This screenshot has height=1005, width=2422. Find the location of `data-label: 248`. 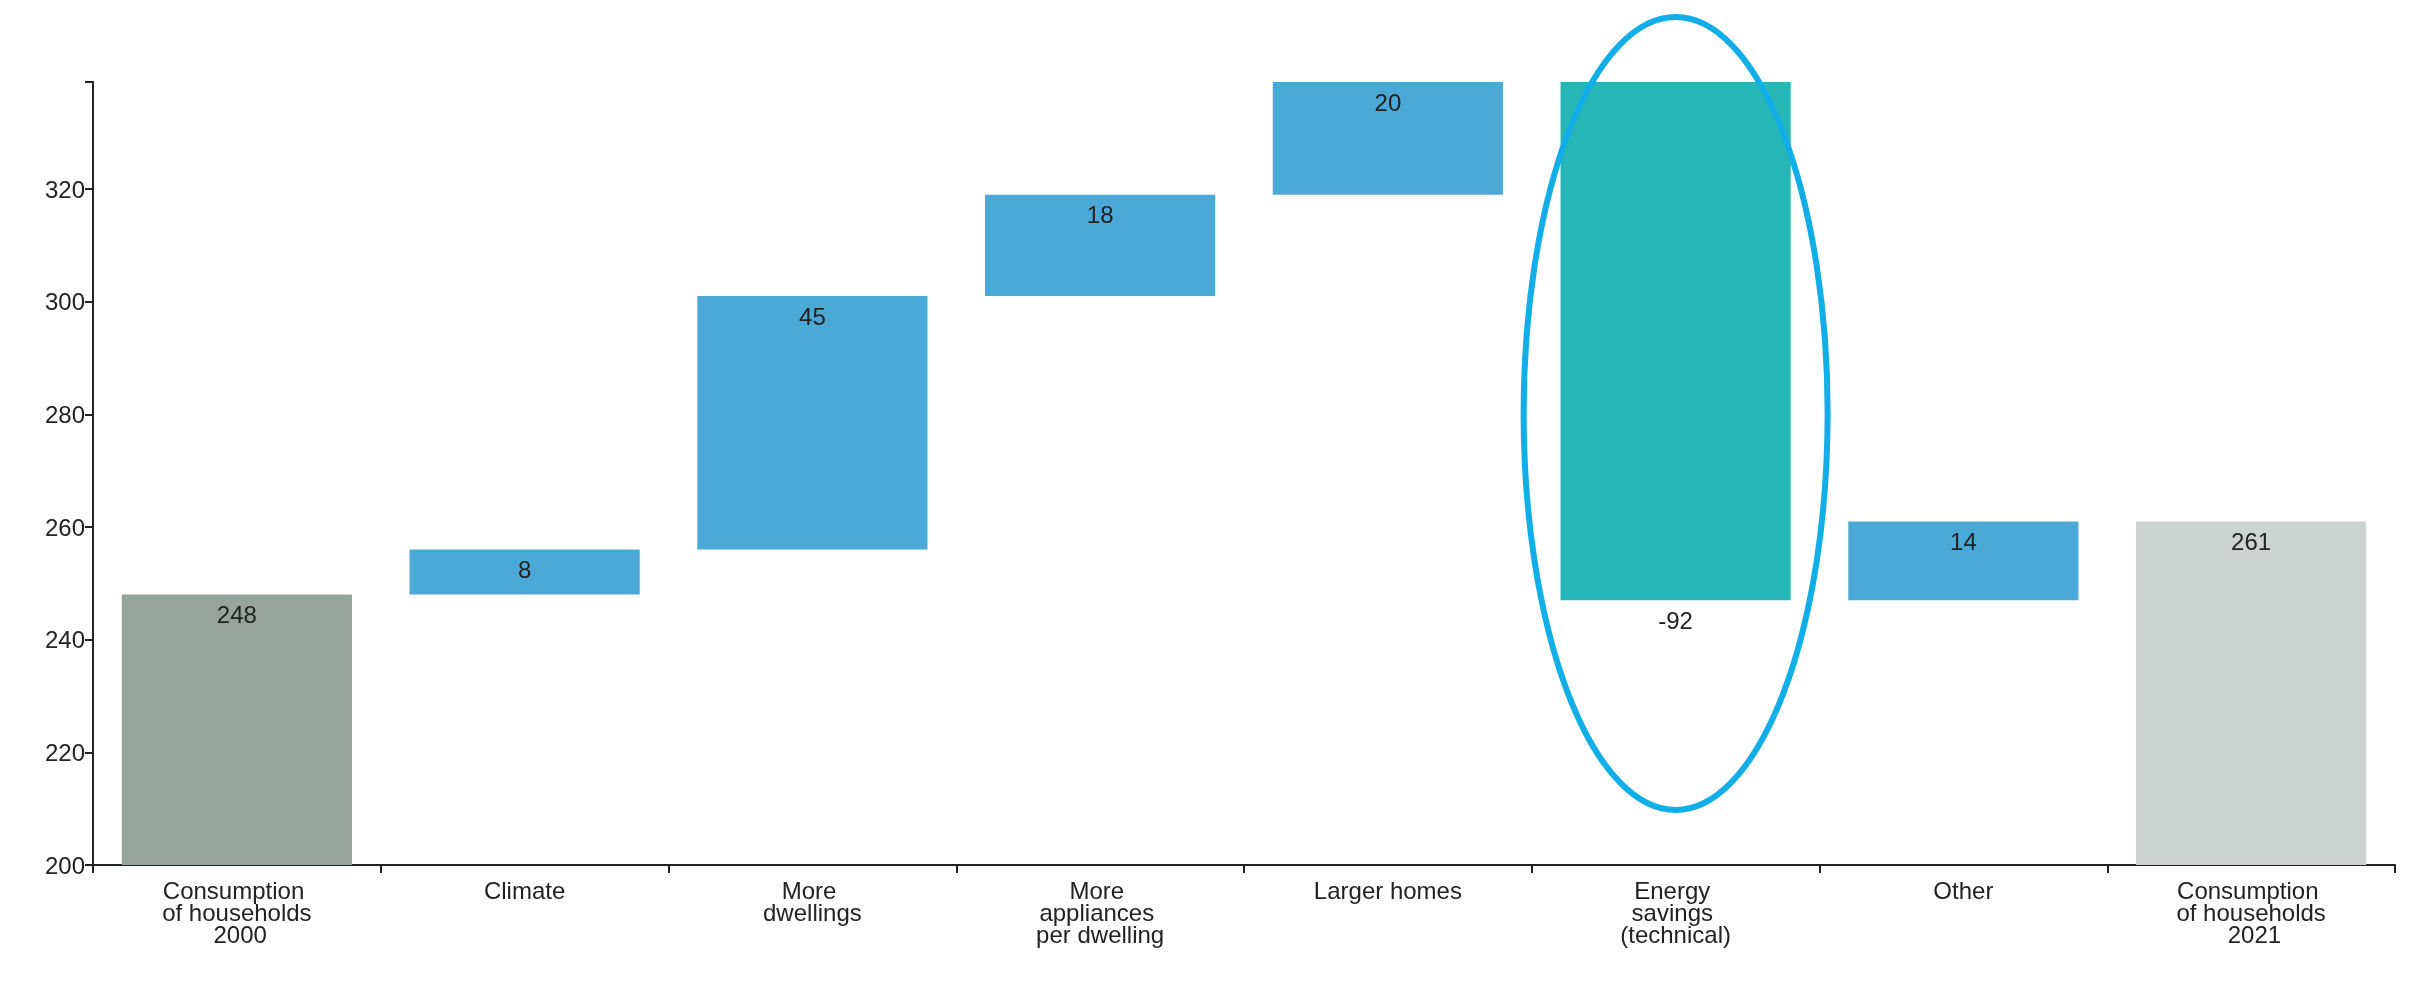

data-label: 248 is located at coordinates (236, 615).